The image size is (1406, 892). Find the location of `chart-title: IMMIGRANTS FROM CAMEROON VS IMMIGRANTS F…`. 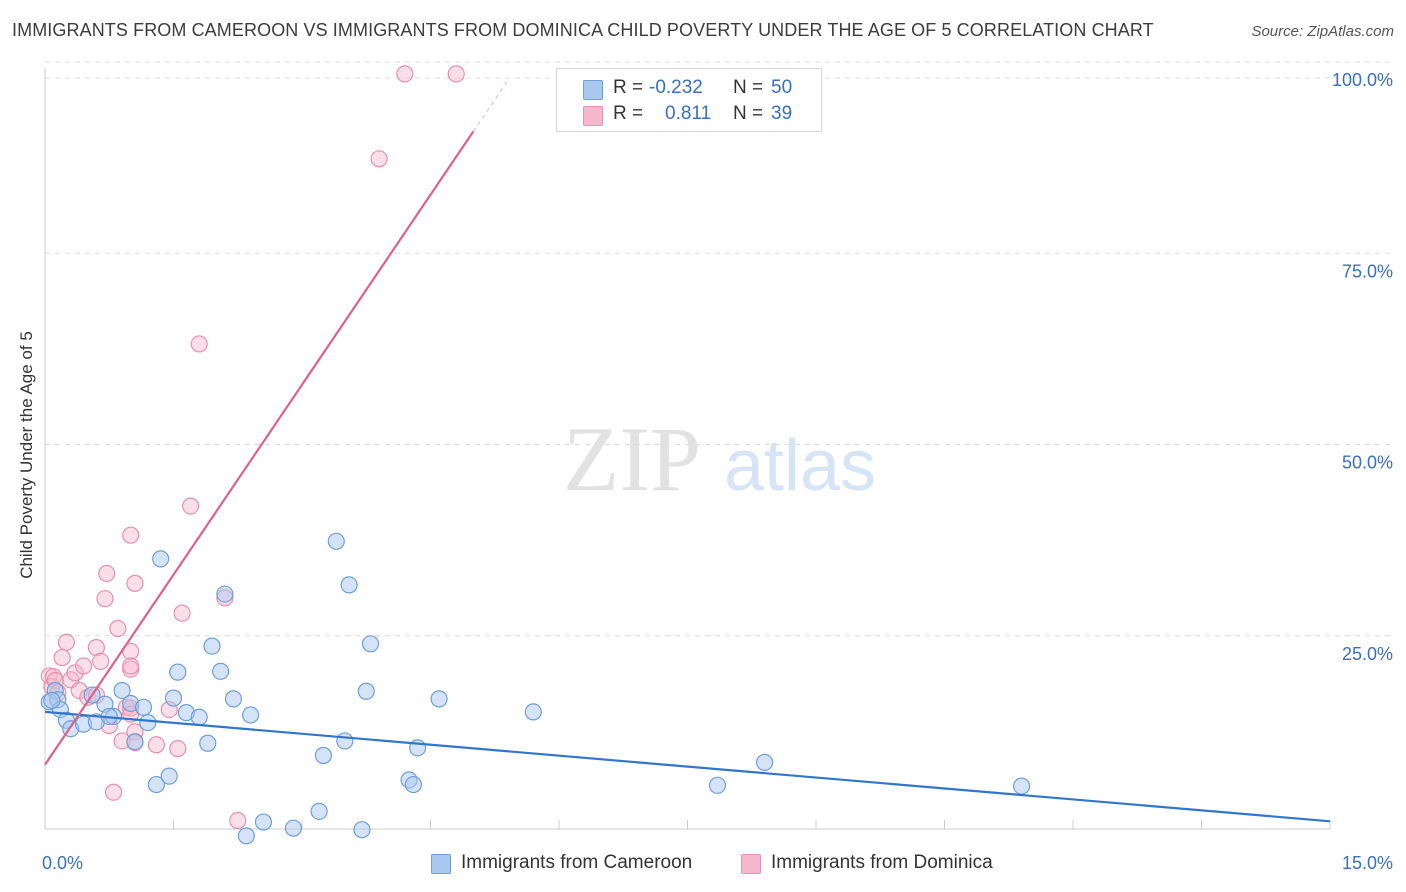

chart-title: IMMIGRANTS FROM CAMEROON VS IMMIGRANTS F… is located at coordinates (583, 30).